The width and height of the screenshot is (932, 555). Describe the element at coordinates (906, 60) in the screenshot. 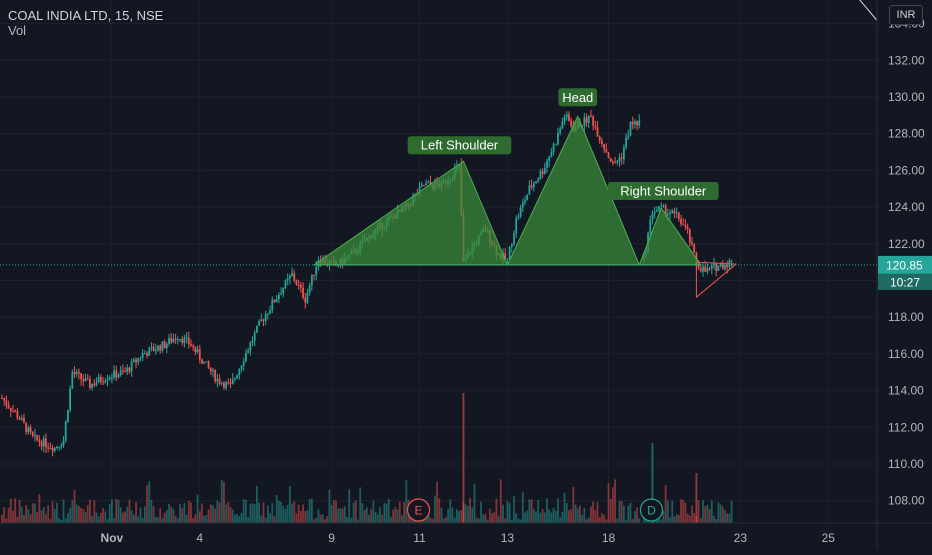

I see `price-tick-label: 132.00` at that location.